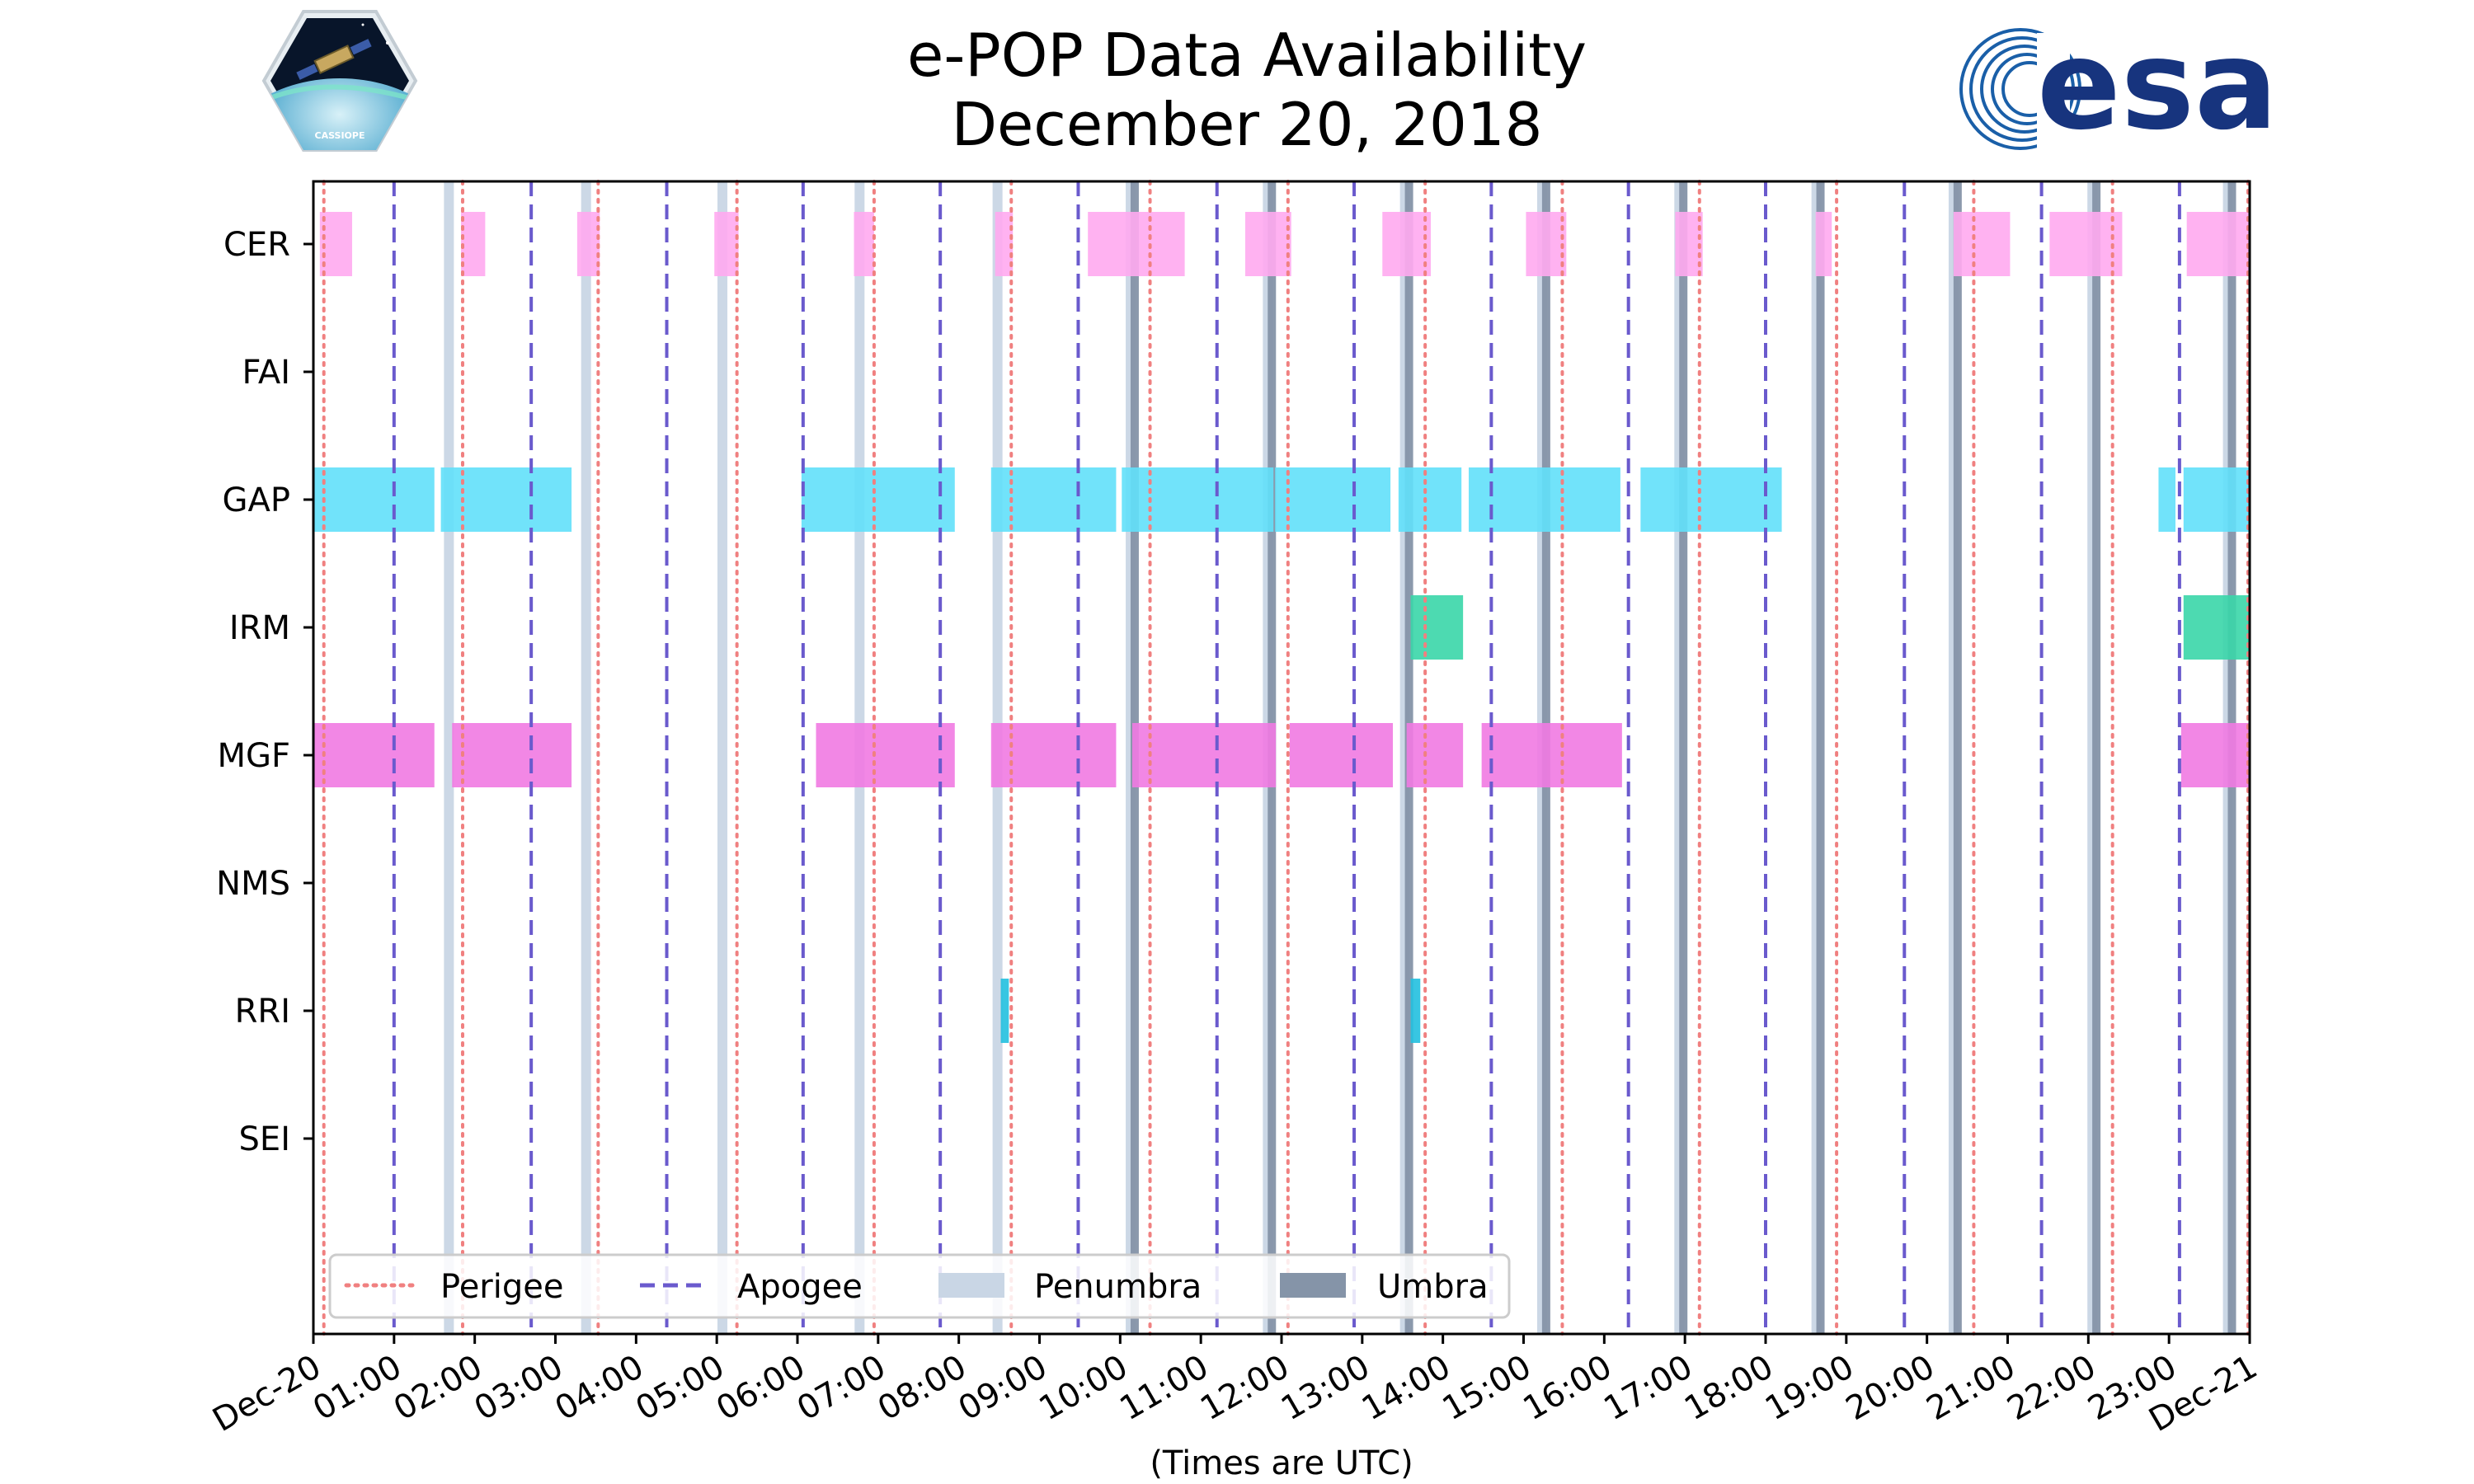 Image resolution: width=2474 pixels, height=1484 pixels. I want to click on legend-perigee-label: Perigee, so click(501, 1287).